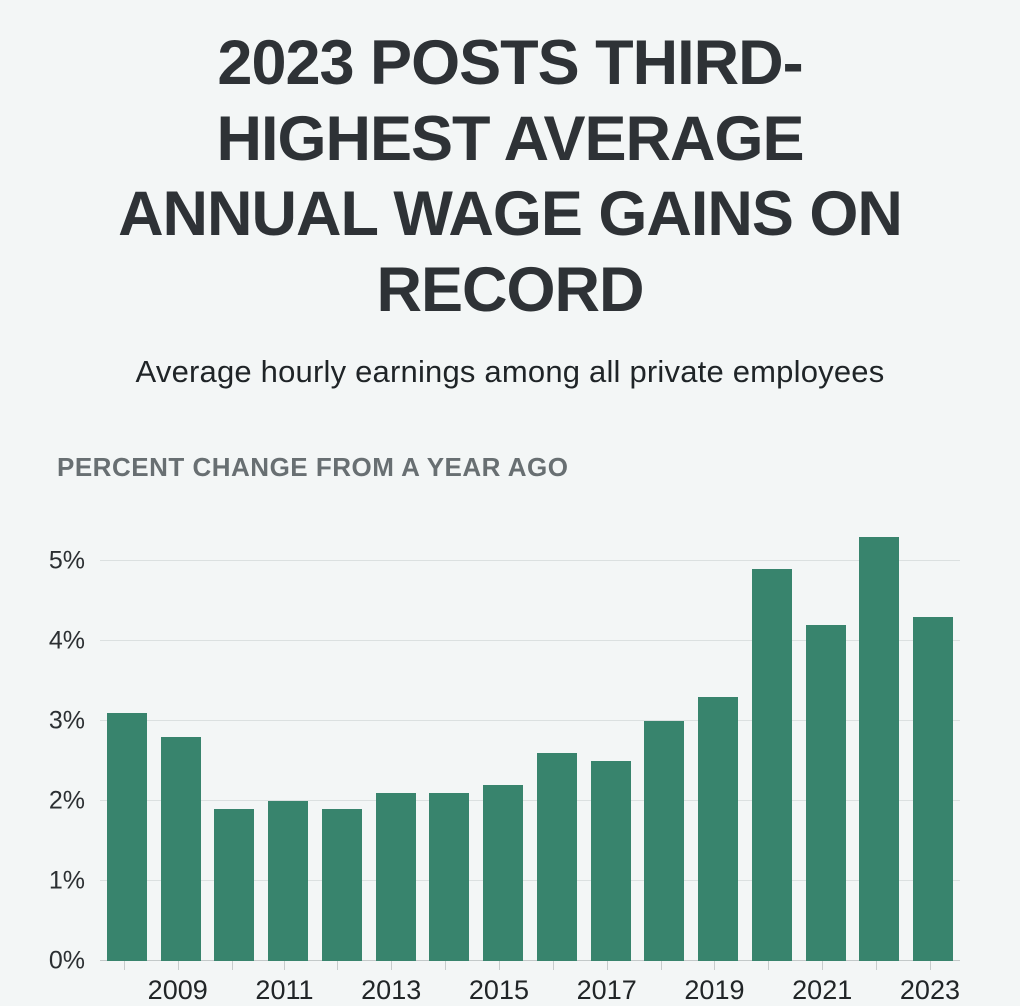  I want to click on x-tick-2009: 2009, so click(178, 983).